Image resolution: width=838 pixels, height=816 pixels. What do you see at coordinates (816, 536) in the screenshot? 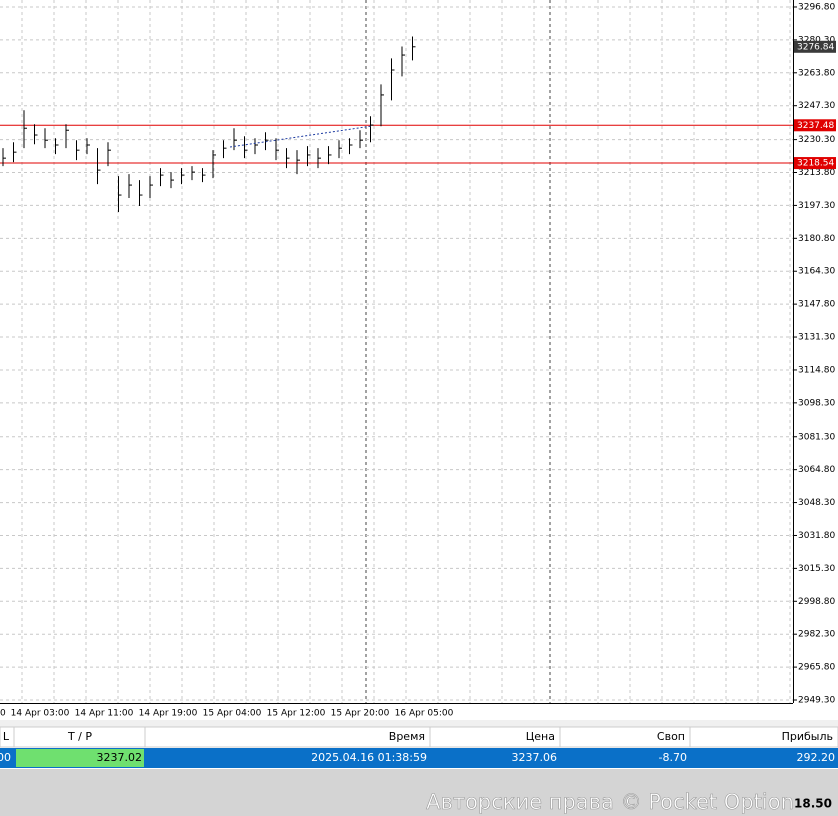
I see `y-tick-label: 3031.80` at bounding box center [816, 536].